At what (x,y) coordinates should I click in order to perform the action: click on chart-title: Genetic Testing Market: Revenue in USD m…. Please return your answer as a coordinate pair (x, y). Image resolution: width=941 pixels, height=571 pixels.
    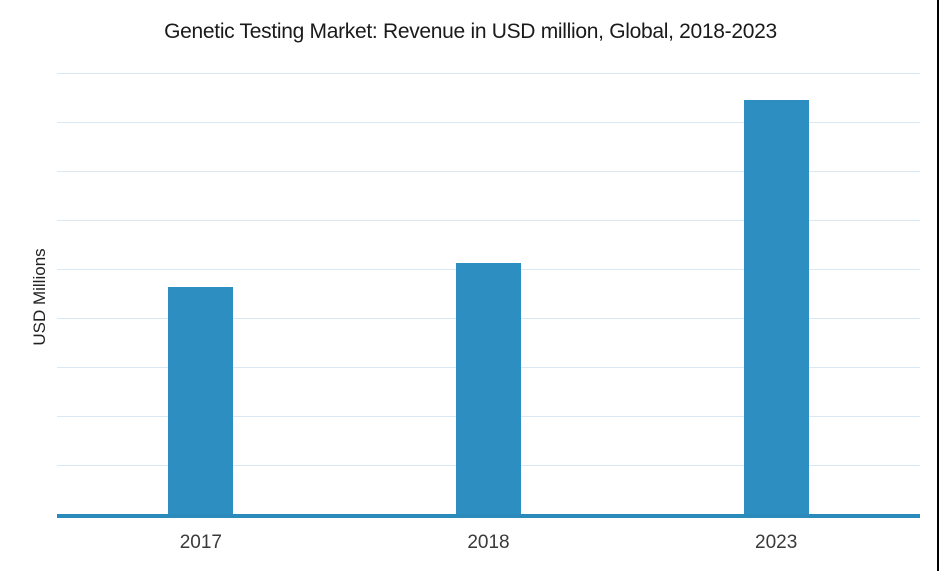
    Looking at the image, I should click on (470, 31).